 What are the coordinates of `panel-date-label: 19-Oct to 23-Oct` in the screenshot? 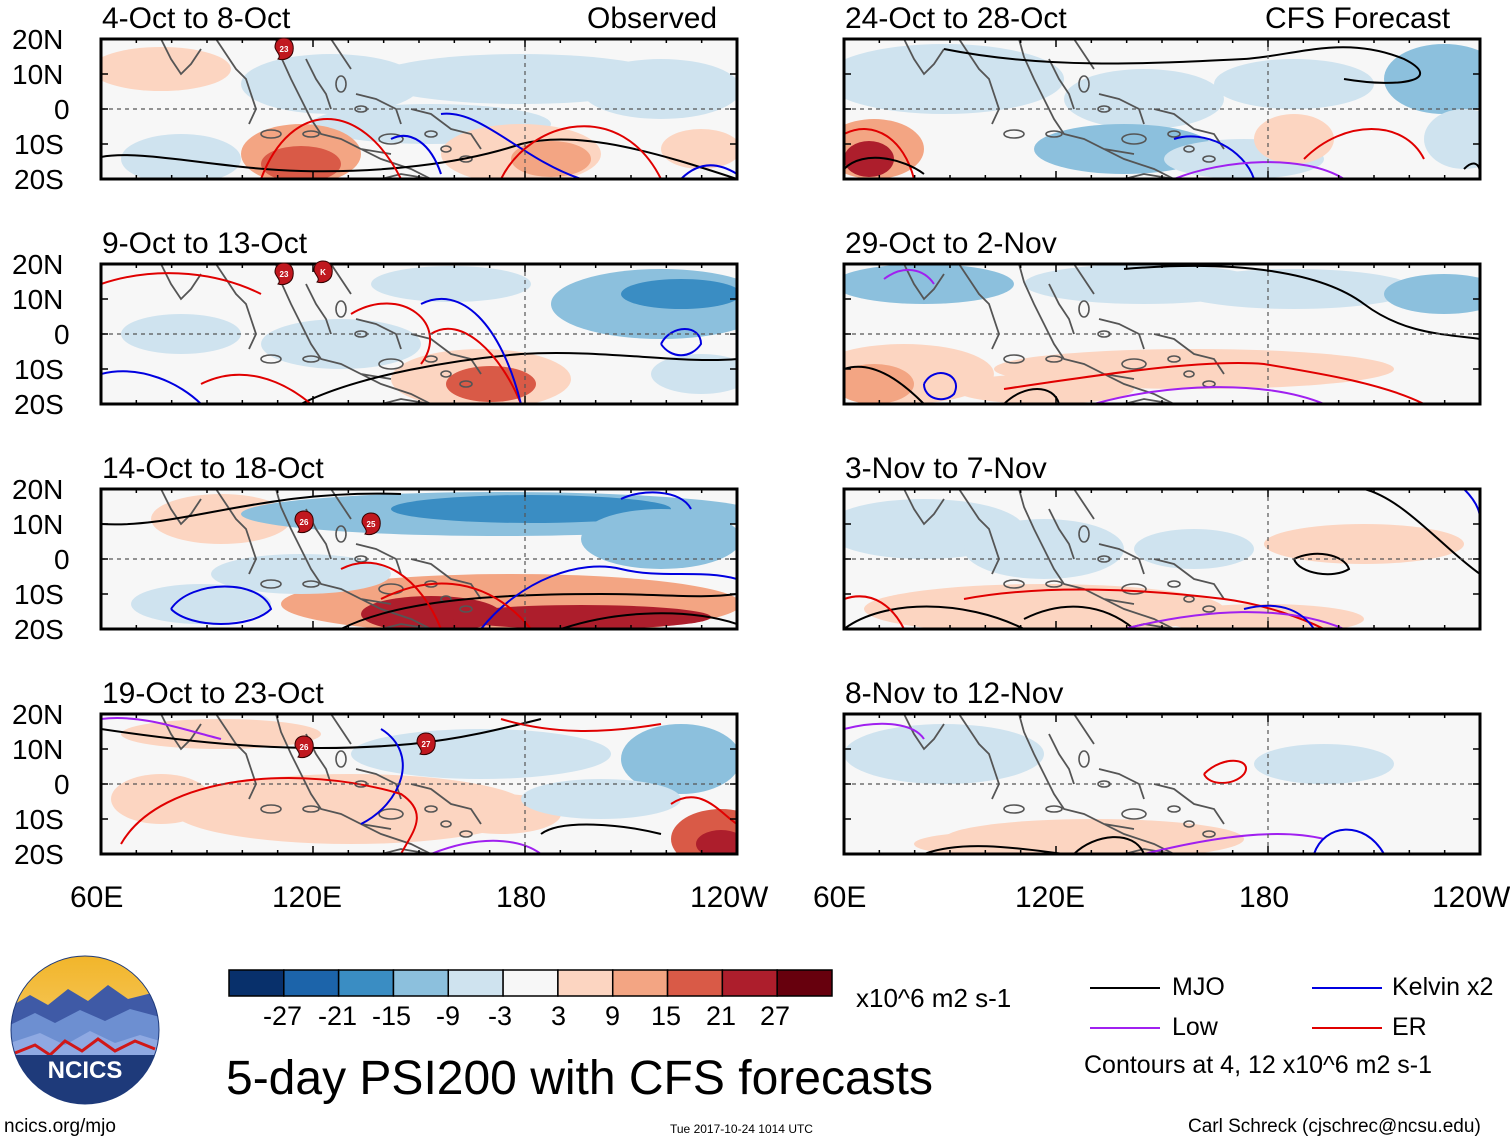 It's located at (213, 693).